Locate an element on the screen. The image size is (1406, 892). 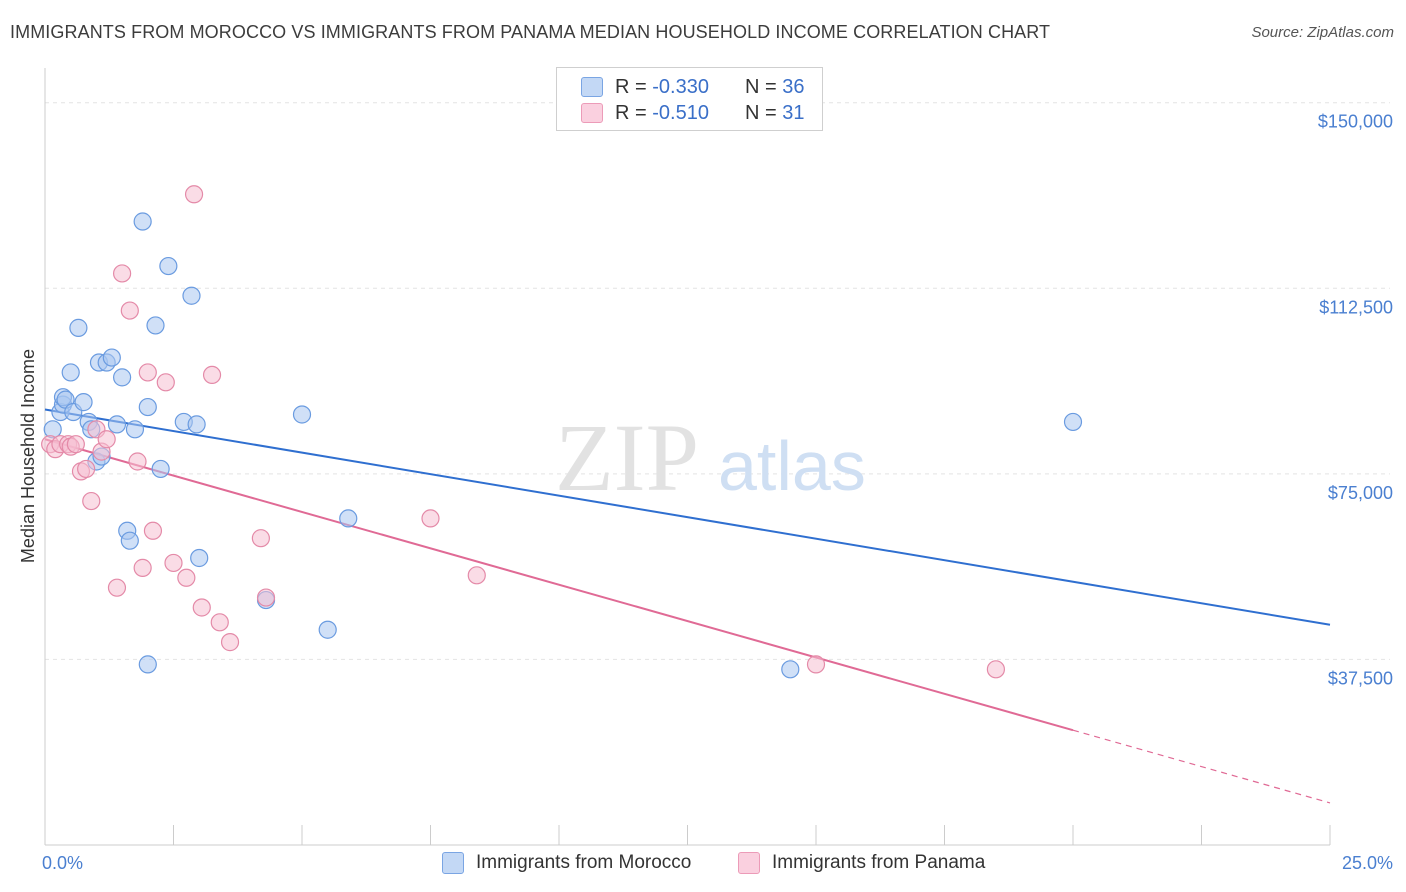
y-tick-label-1: $75,000 is located at coordinates (1360, 493).